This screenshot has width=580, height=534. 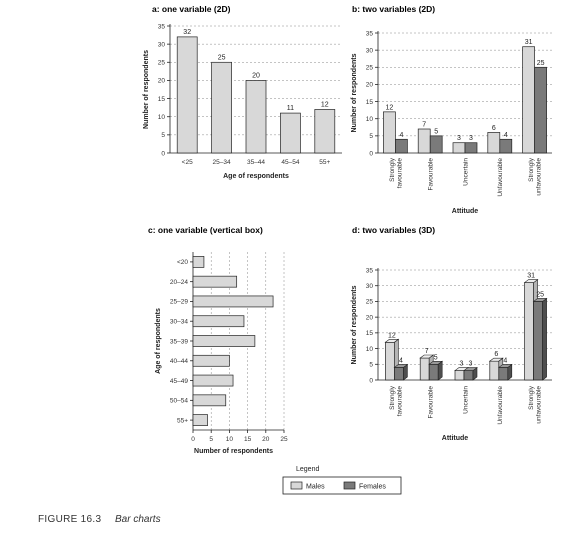 What do you see at coordinates (205, 230) in the screenshot?
I see `chart-c-title: c: one variable (vertical box)` at bounding box center [205, 230].